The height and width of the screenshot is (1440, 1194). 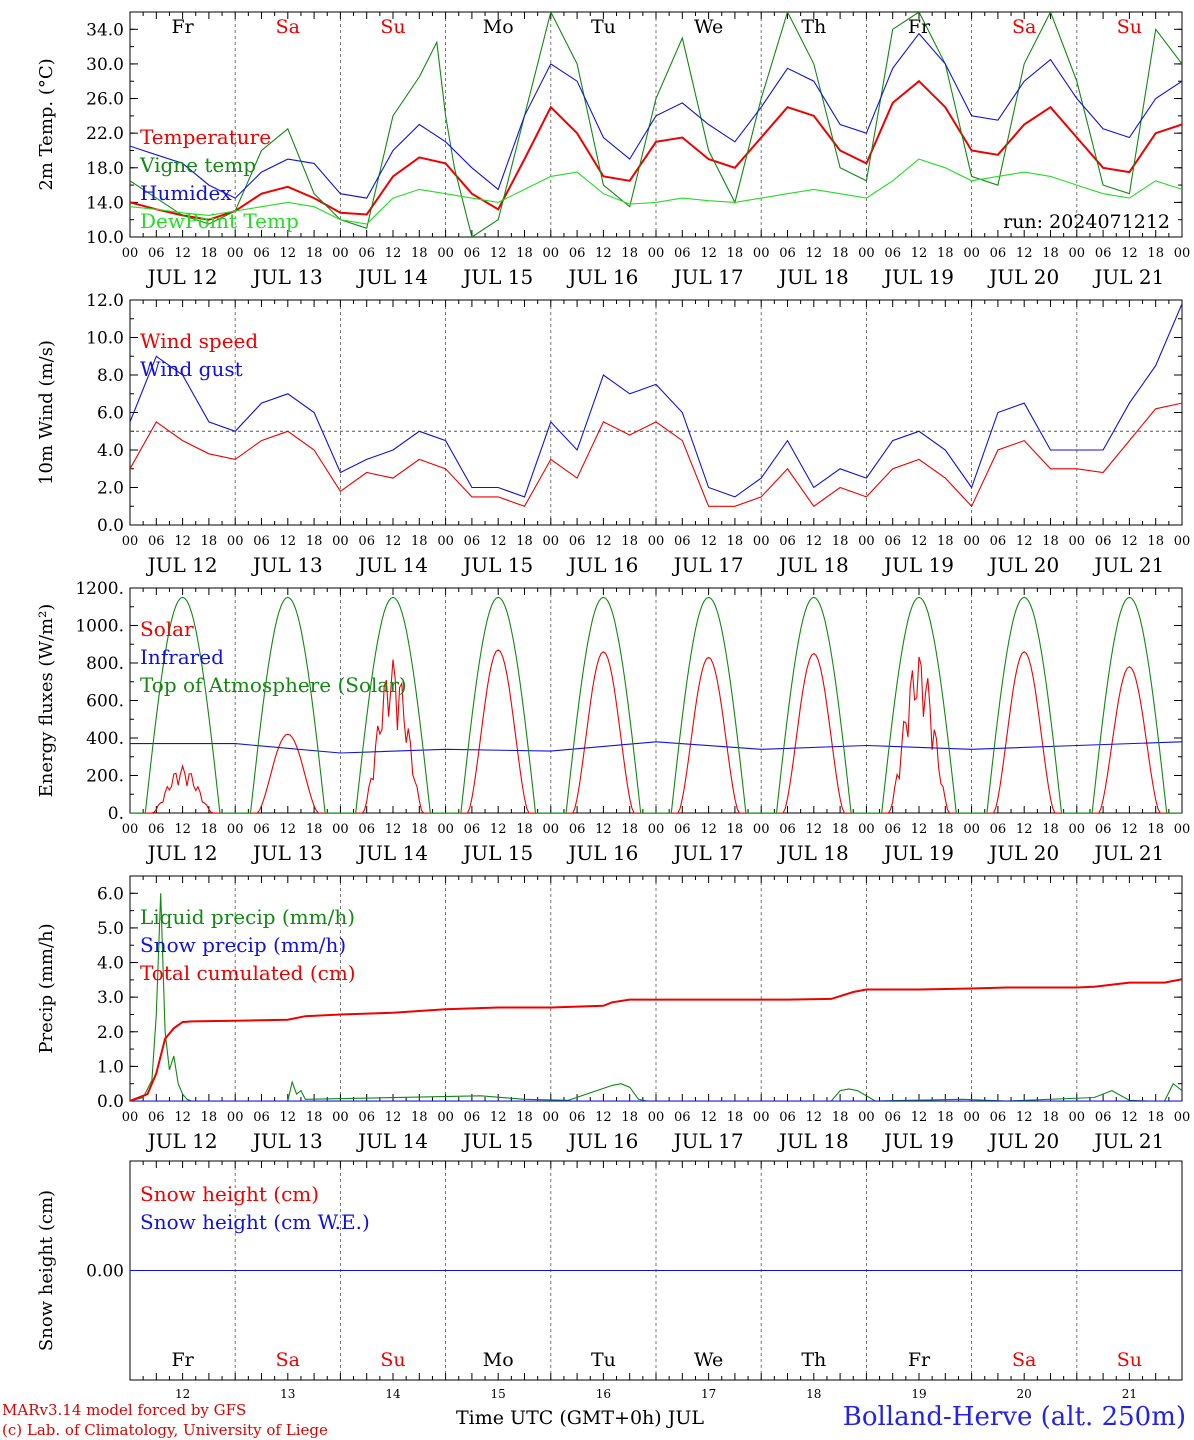 I want to click on y-tick-label: 6.0, so click(x=110, y=894).